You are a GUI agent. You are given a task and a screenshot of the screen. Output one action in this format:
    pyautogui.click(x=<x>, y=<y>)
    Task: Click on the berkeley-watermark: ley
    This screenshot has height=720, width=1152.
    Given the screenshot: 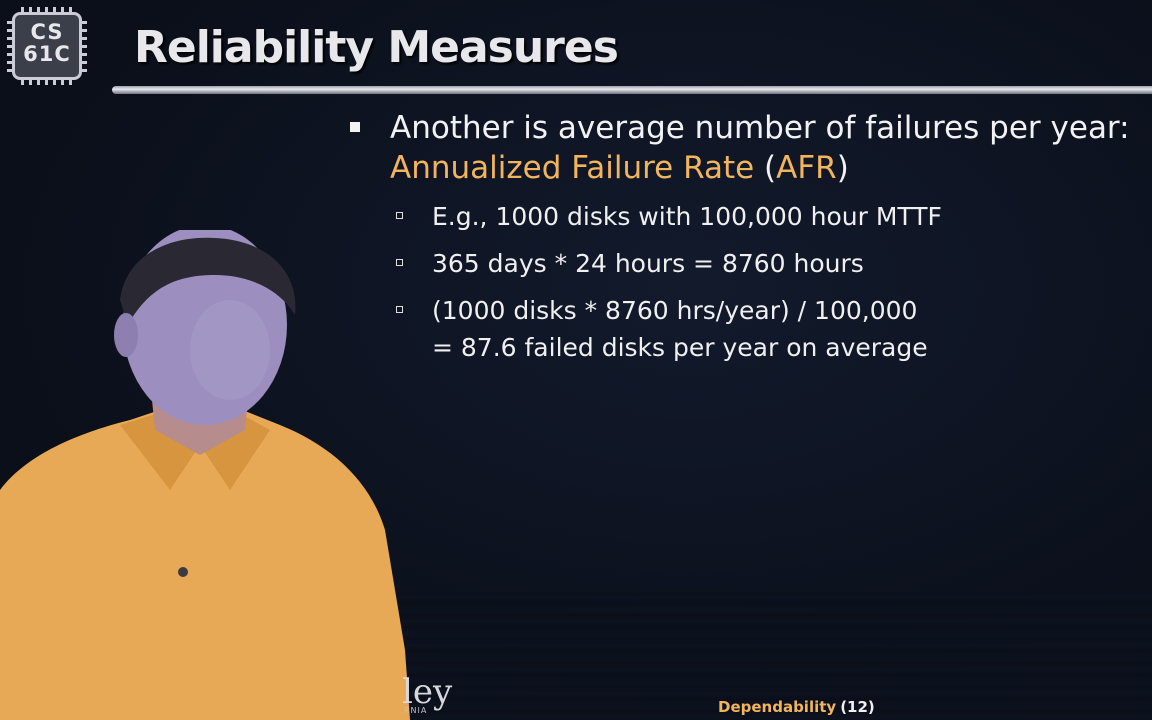 What is the action you would take?
    pyautogui.click(x=427, y=692)
    